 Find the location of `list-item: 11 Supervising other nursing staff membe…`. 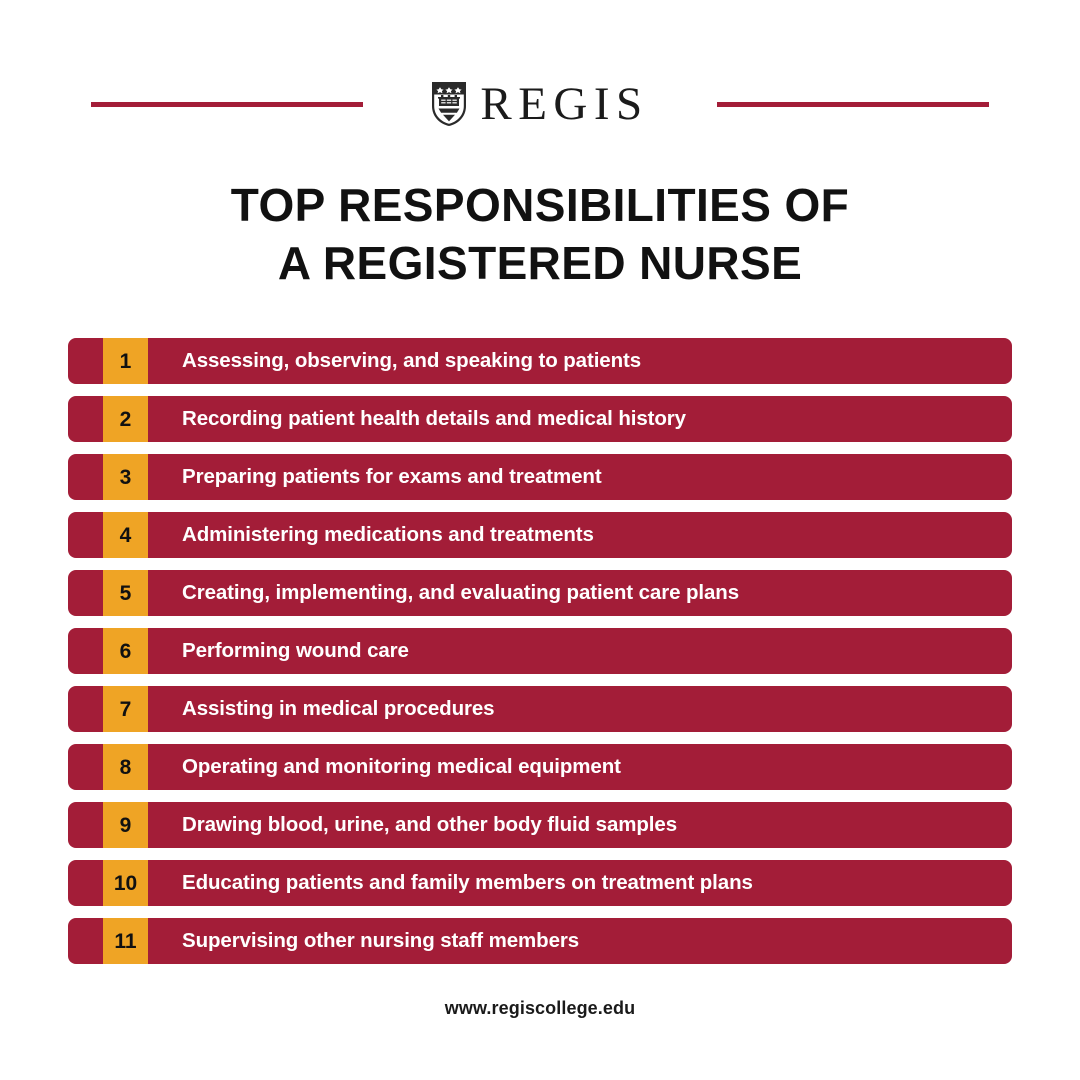

list-item: 11 Supervising other nursing staff membe… is located at coordinates (540, 941).